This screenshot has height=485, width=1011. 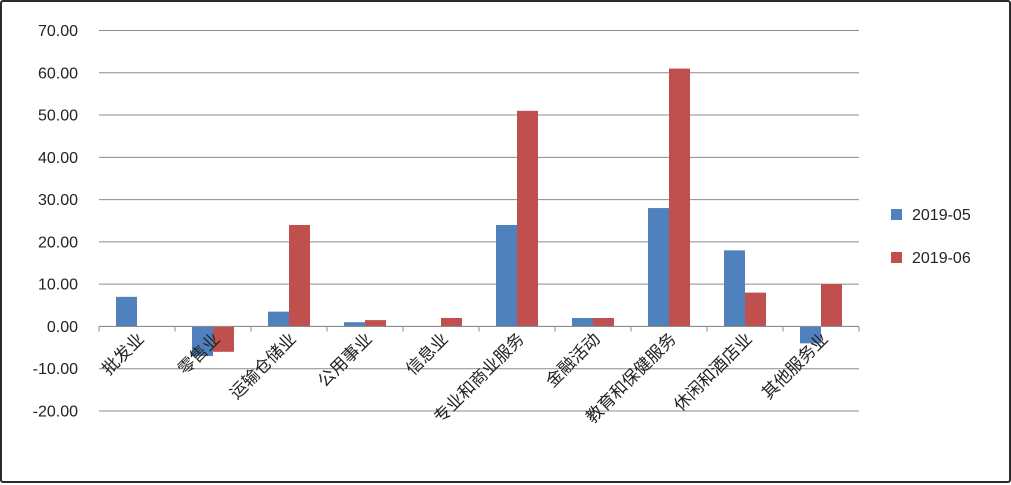 What do you see at coordinates (123, 354) in the screenshot?
I see `x-category-label: 批发业` at bounding box center [123, 354].